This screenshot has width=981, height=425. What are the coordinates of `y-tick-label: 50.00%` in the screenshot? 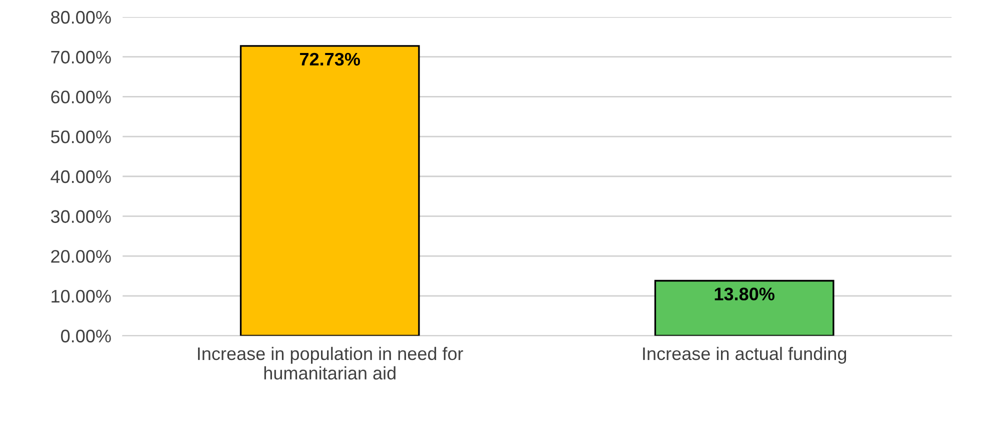 It's located at (81, 137).